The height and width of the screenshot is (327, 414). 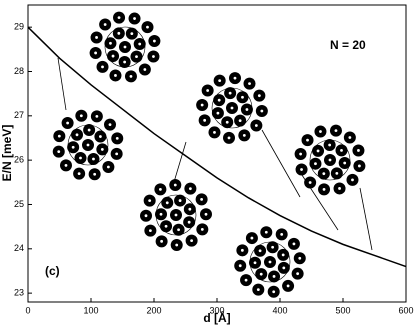 What do you see at coordinates (216, 310) in the screenshot?
I see `x-tick-label: 300` at bounding box center [216, 310].